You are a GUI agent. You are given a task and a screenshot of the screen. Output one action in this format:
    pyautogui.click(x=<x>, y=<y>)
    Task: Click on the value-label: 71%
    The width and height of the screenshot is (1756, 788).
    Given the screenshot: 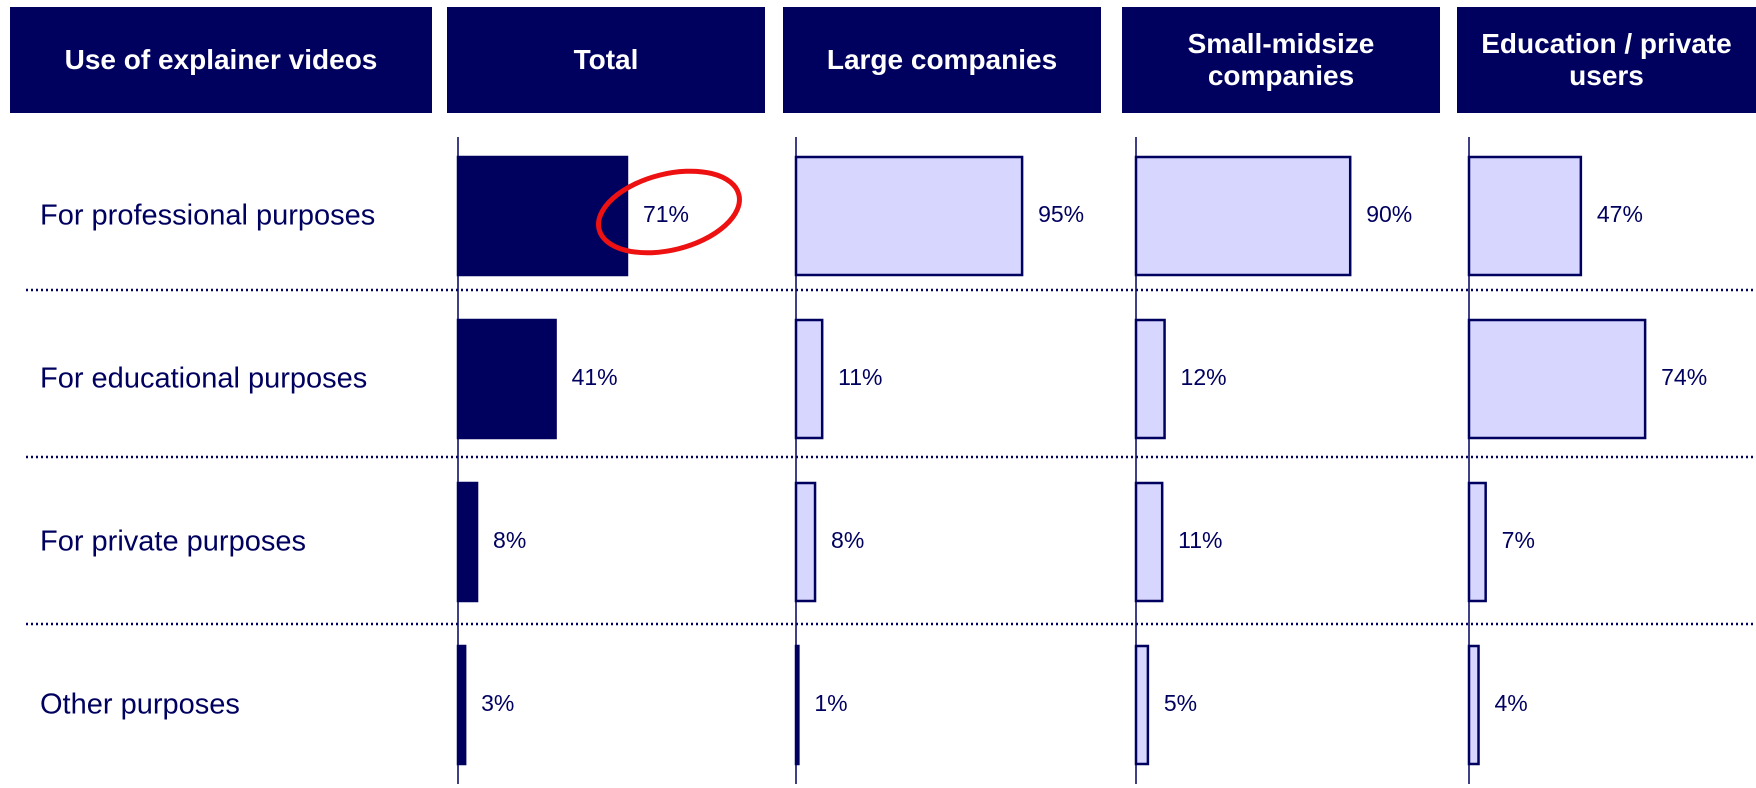 What is the action you would take?
    pyautogui.click(x=666, y=214)
    